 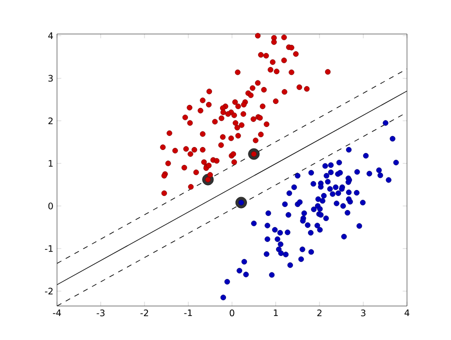 I want to click on x-tick-label: 2, so click(x=319, y=313).